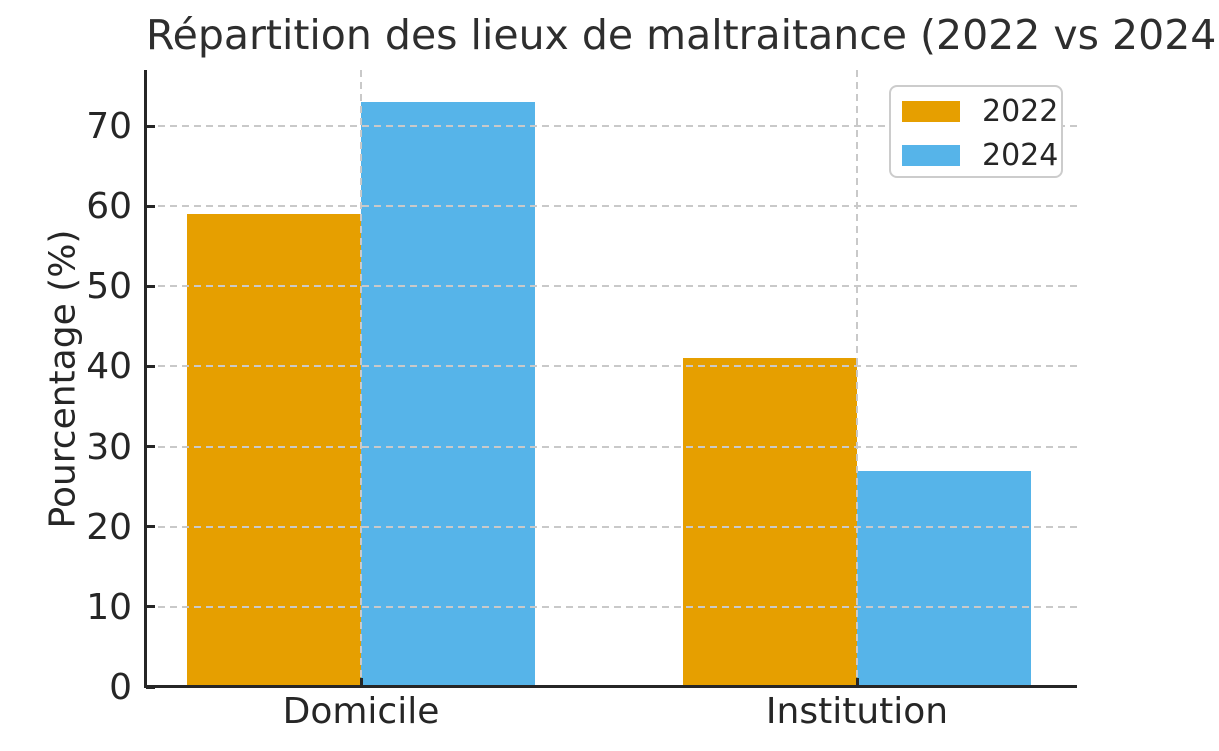 This screenshot has width=1219, height=751. What do you see at coordinates (361, 711) in the screenshot?
I see `x-tick-label-domicile: Domicile` at bounding box center [361, 711].